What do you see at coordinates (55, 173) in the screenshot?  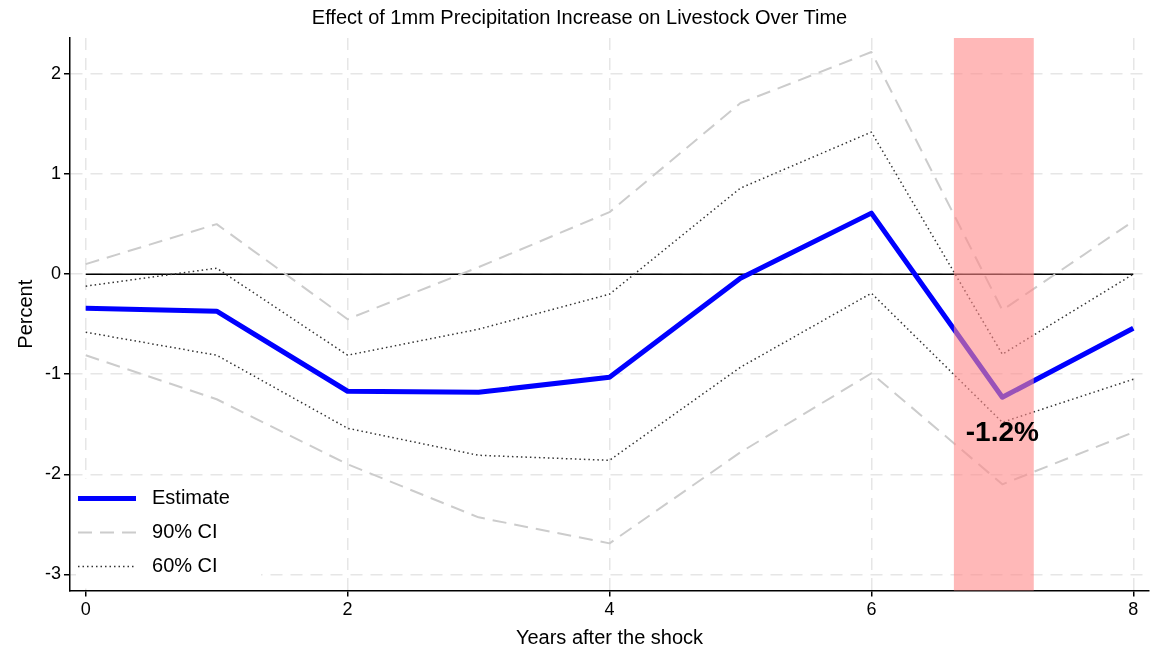 I see `y-tick-label: 1` at bounding box center [55, 173].